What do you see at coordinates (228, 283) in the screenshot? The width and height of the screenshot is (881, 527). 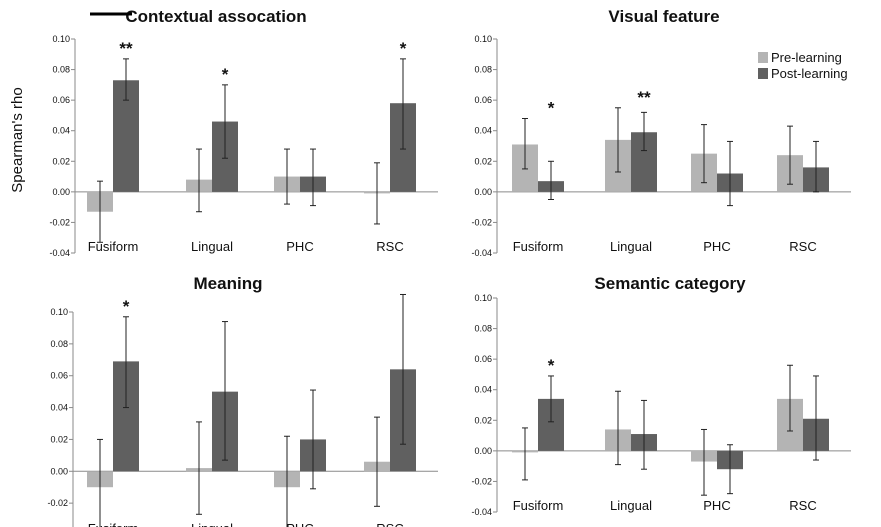 I see `chart-title: Meaning` at bounding box center [228, 283].